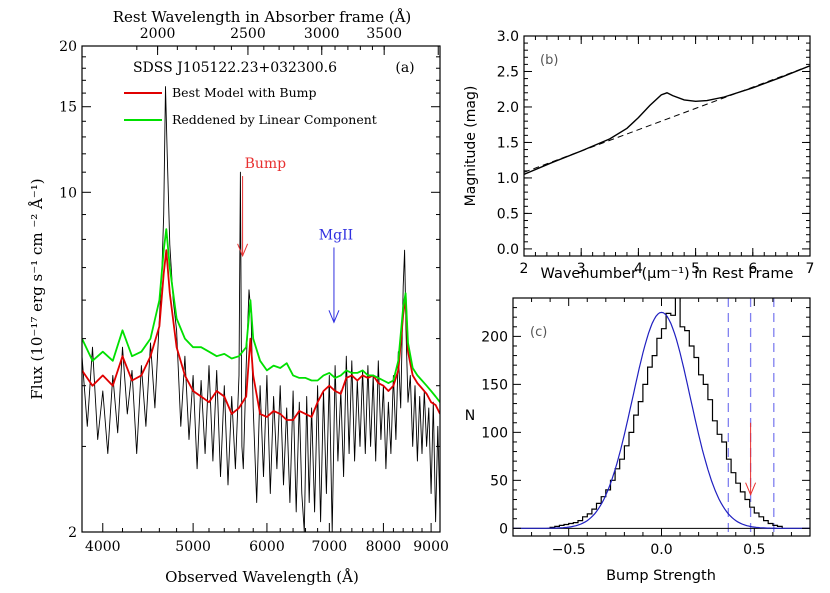 The height and width of the screenshot is (593, 830). Describe the element at coordinates (322, 34) in the screenshot. I see `top-tick-label: 3000` at that location.